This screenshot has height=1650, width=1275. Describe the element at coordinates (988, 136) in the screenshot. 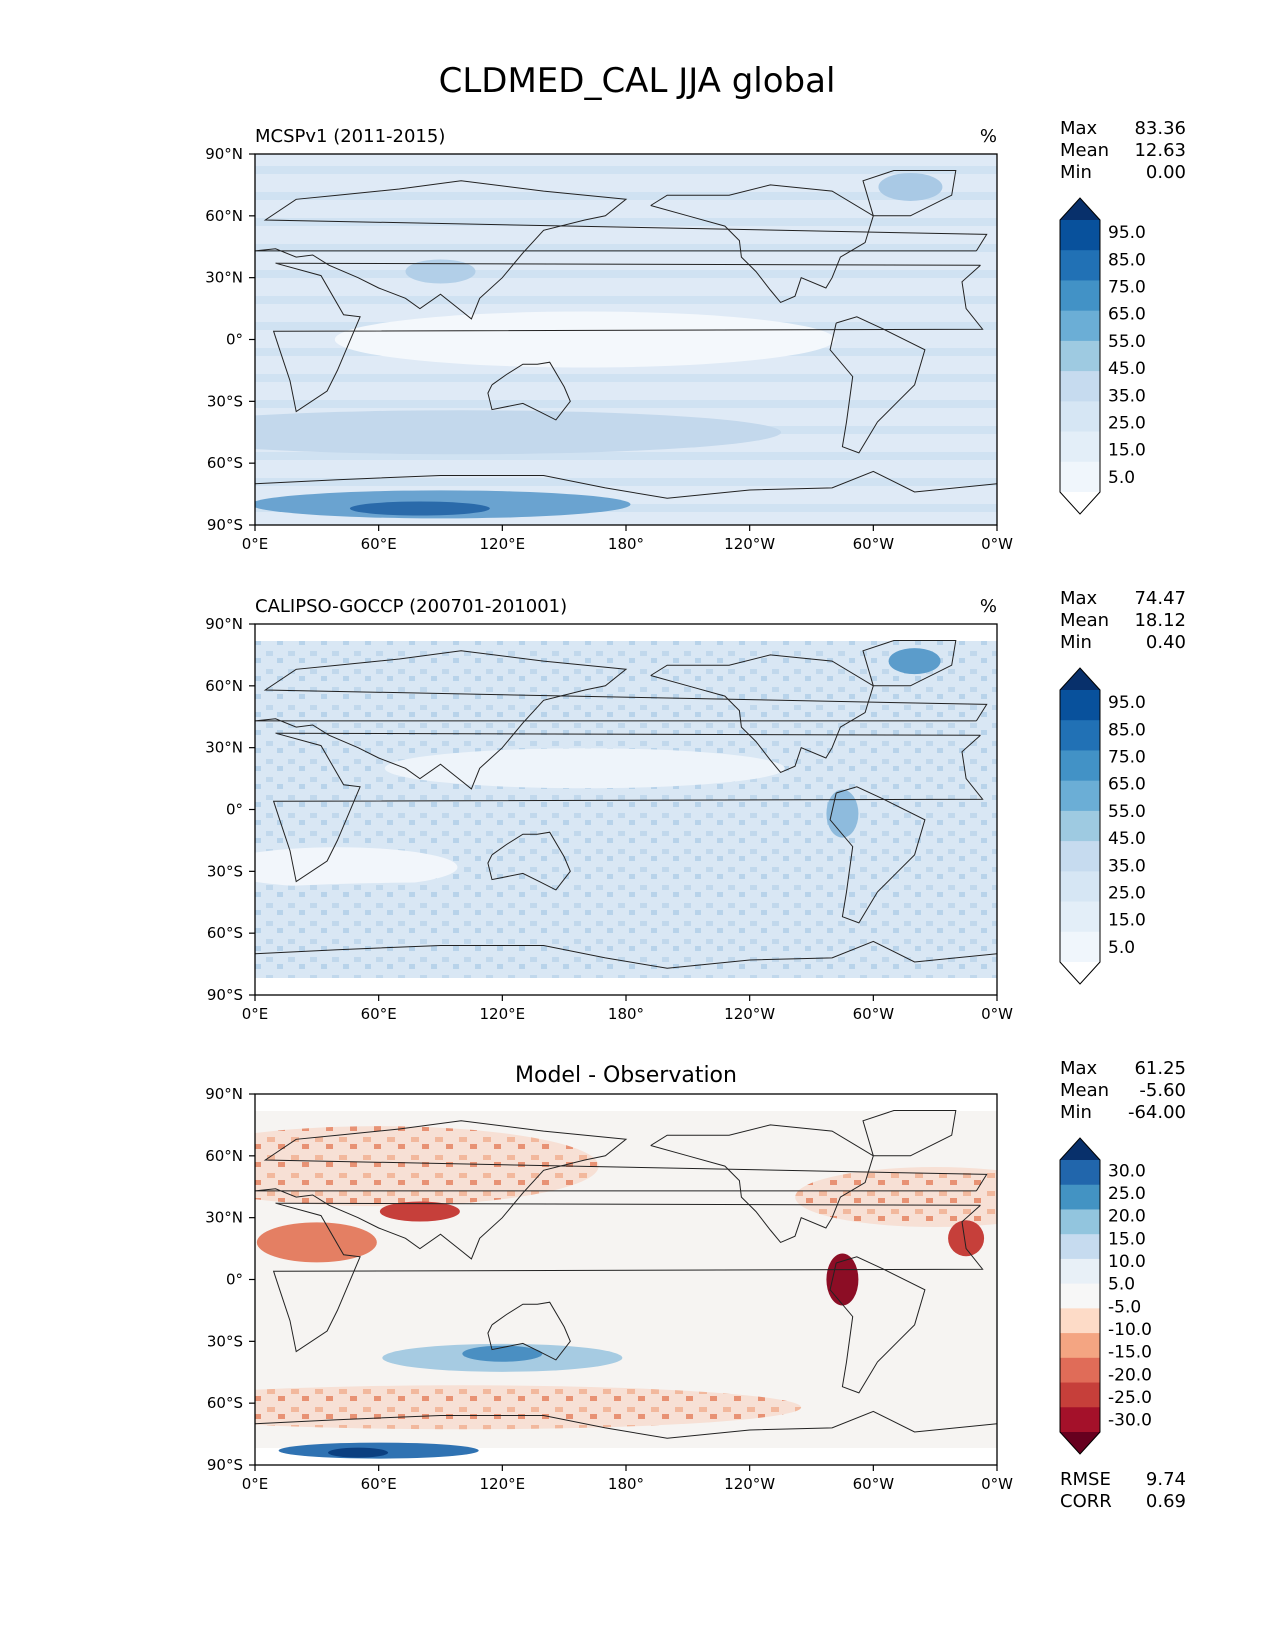

I see `units-label: %` at that location.